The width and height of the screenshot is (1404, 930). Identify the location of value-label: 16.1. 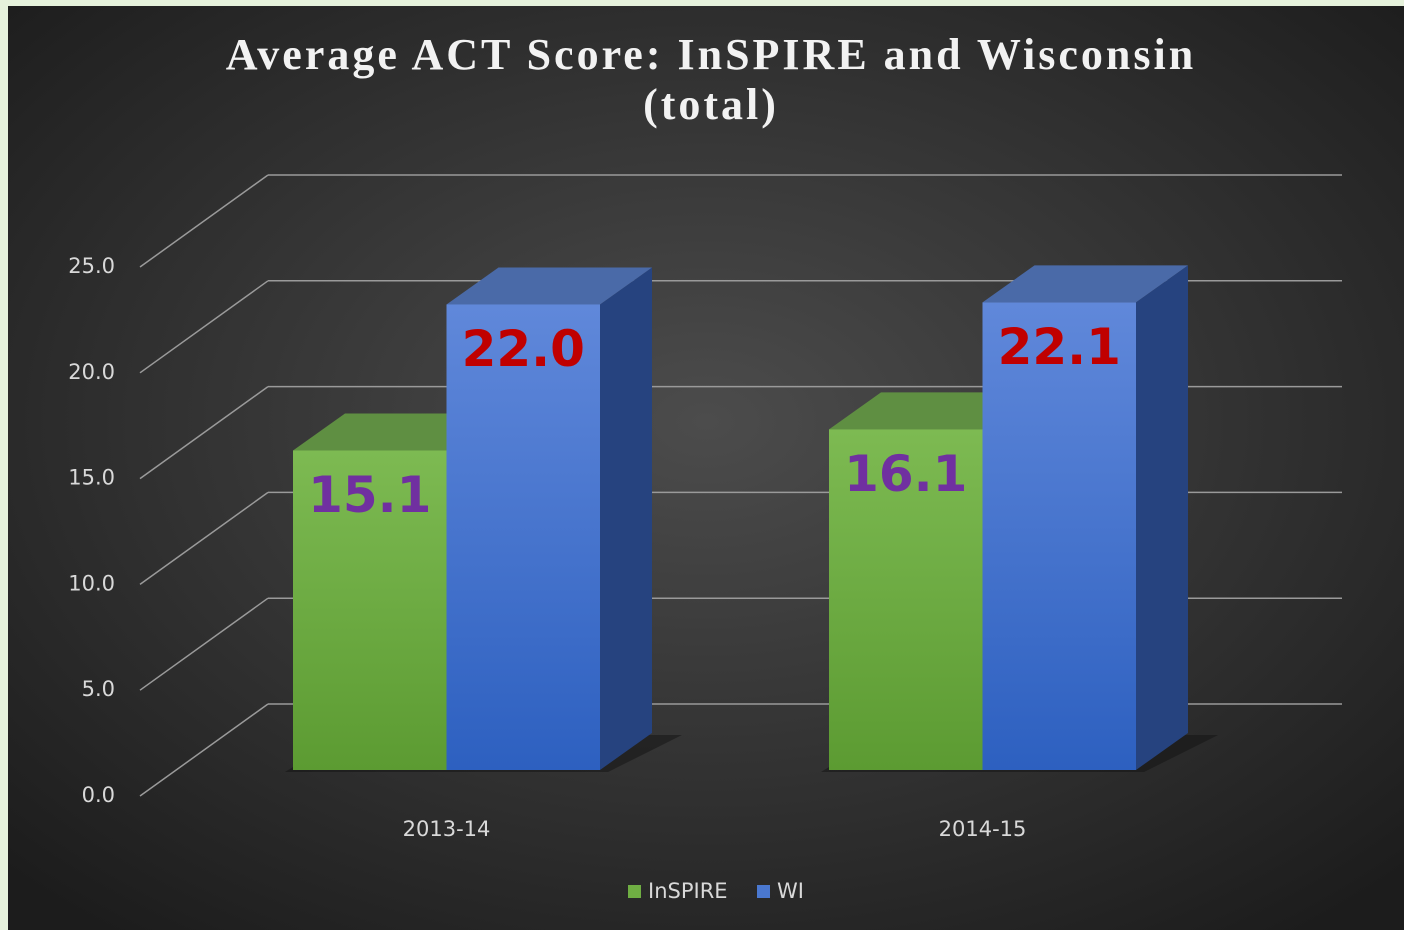
(905, 474).